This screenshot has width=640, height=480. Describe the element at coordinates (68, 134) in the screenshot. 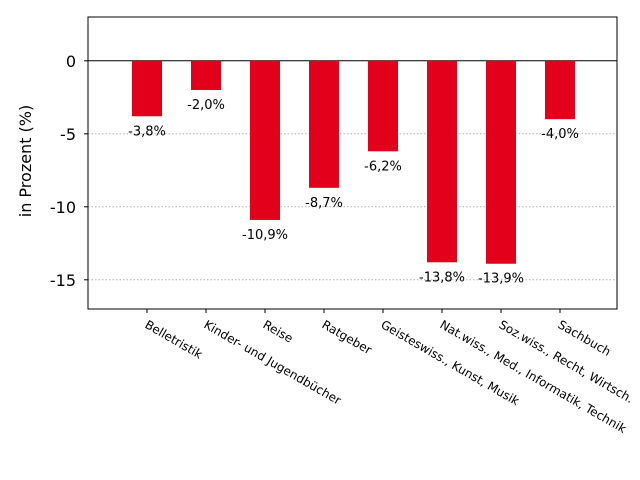

I see `y-tick-label: -5` at that location.